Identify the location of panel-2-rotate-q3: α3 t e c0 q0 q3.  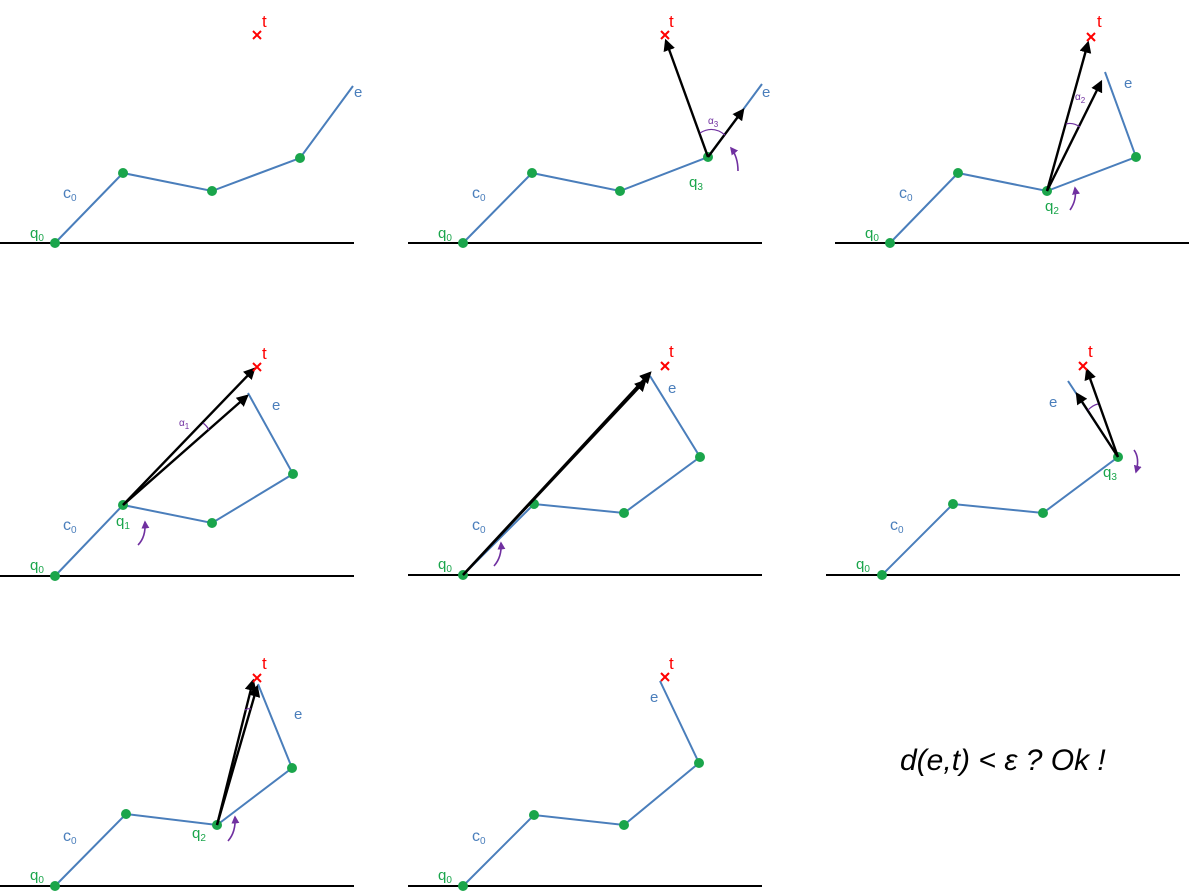
(589, 130).